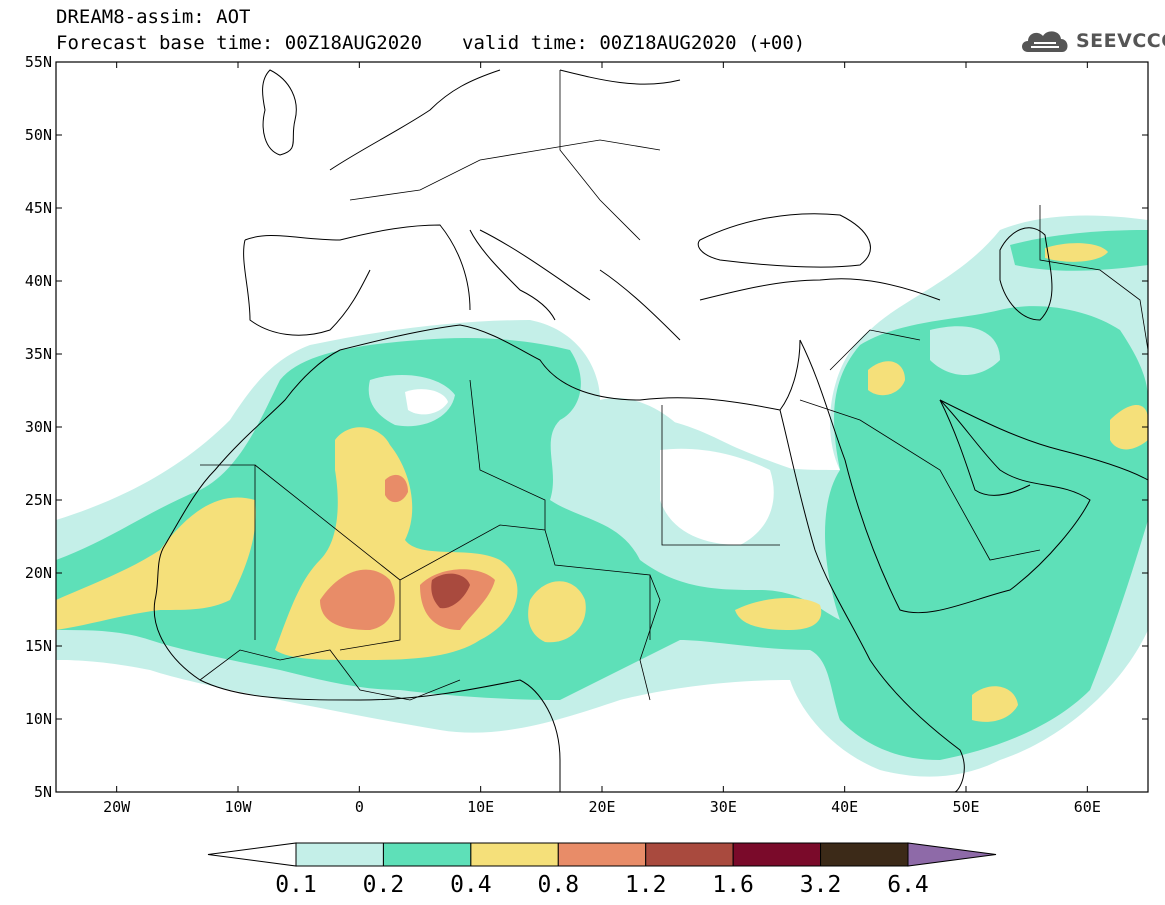 The image size is (1165, 905). Describe the element at coordinates (995, 704) in the screenshot. I see `aot-band-0.4-somalia` at that location.